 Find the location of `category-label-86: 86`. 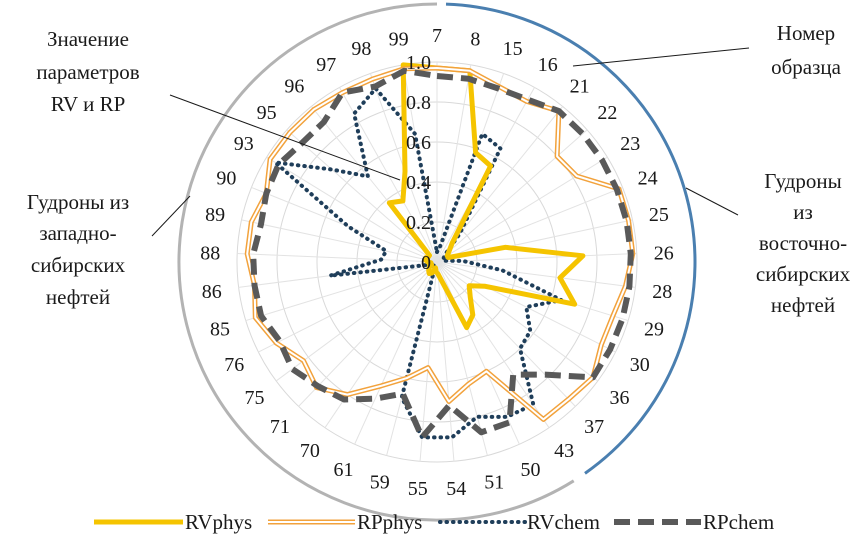

category-label-86: 86 is located at coordinates (212, 292).